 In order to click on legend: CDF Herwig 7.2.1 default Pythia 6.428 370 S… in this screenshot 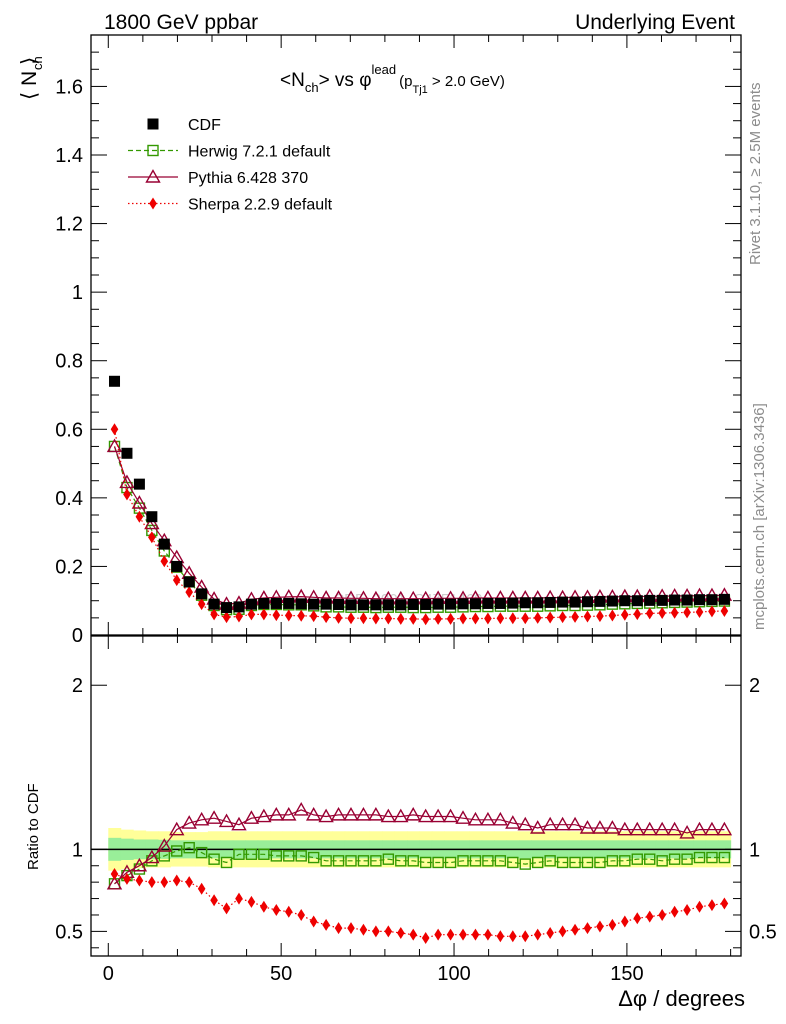, I will do `click(230, 165)`.